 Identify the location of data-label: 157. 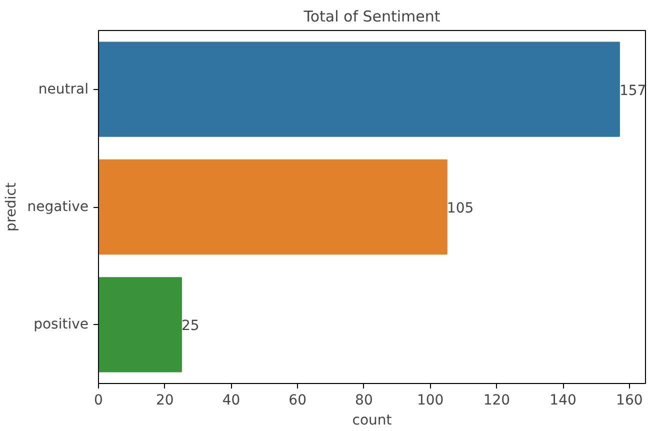
(632, 90).